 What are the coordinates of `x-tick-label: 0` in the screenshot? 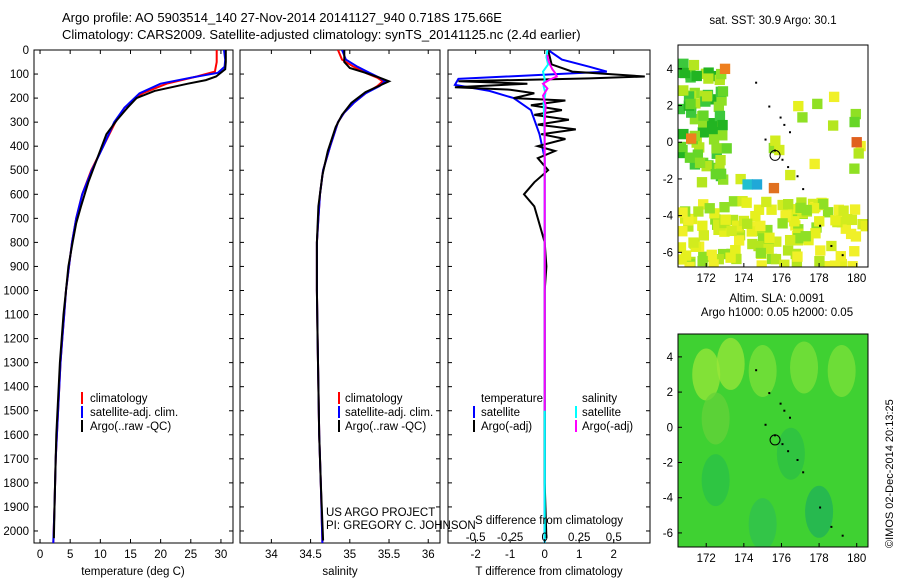 It's located at (544, 555).